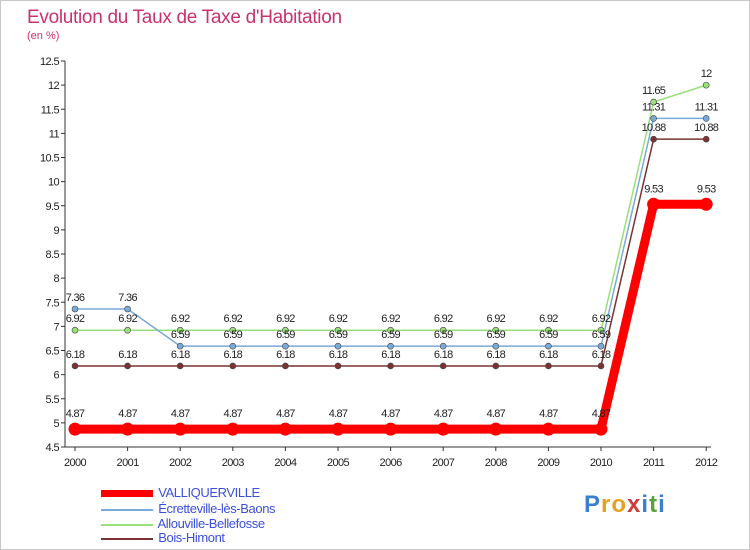 The image size is (750, 550). What do you see at coordinates (54, 134) in the screenshot?
I see `y-tick-label: 11` at bounding box center [54, 134].